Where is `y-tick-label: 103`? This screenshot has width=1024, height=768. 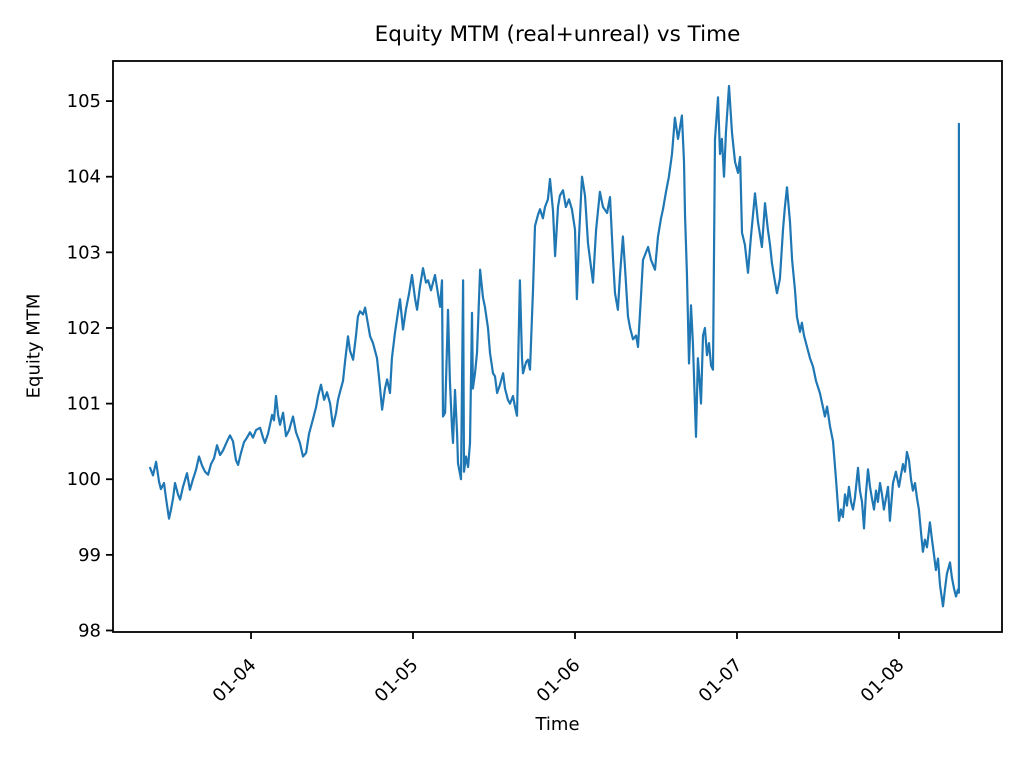 y-tick-label: 103 is located at coordinates (84, 252).